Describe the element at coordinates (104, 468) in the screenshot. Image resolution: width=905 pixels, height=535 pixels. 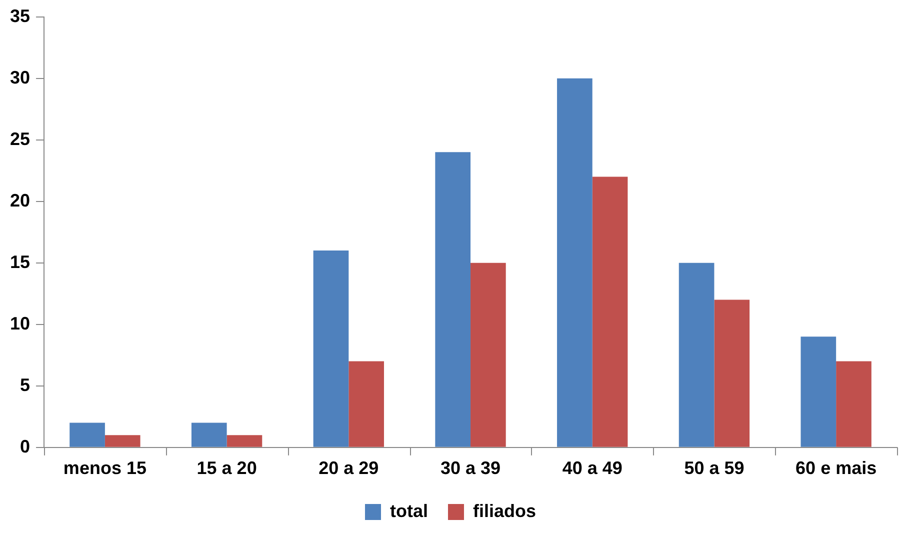
I see `x-tick-label: menos 15` at that location.